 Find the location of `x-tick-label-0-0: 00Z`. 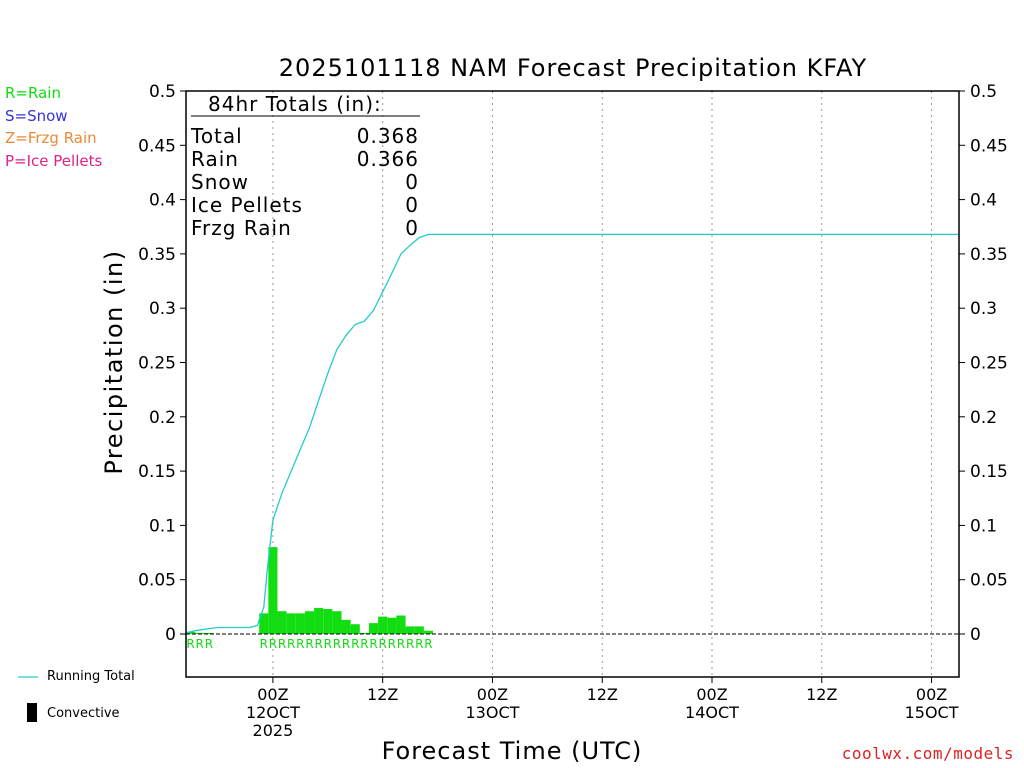

x-tick-label-0-0: 00Z is located at coordinates (272, 694).